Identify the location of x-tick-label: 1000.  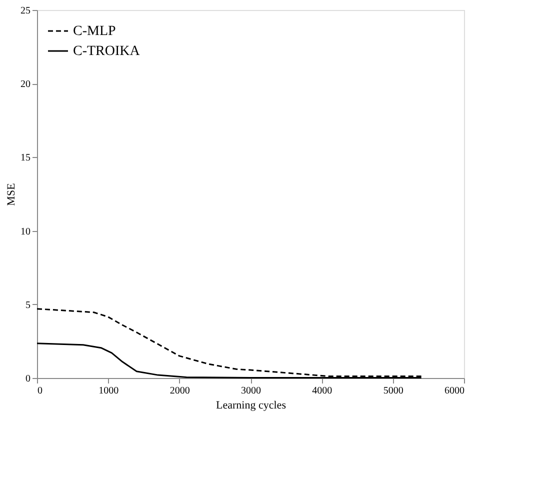
(108, 391).